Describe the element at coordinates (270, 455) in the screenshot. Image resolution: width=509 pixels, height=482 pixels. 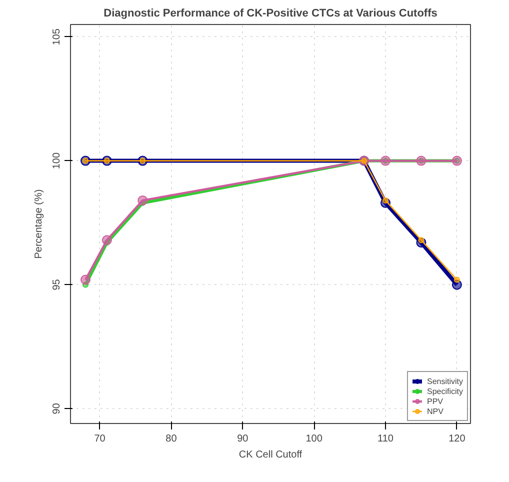
I see `x-axis-title: CK Cell Cutoff` at that location.